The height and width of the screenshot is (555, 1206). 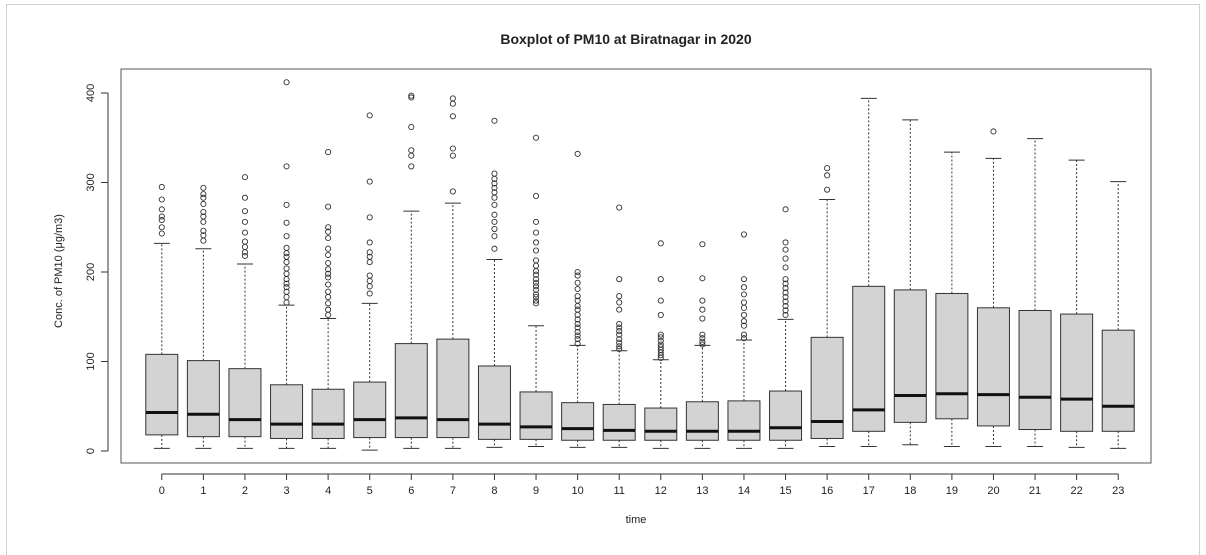 What do you see at coordinates (453, 491) in the screenshot?
I see `x-tick-label: 7` at bounding box center [453, 491].